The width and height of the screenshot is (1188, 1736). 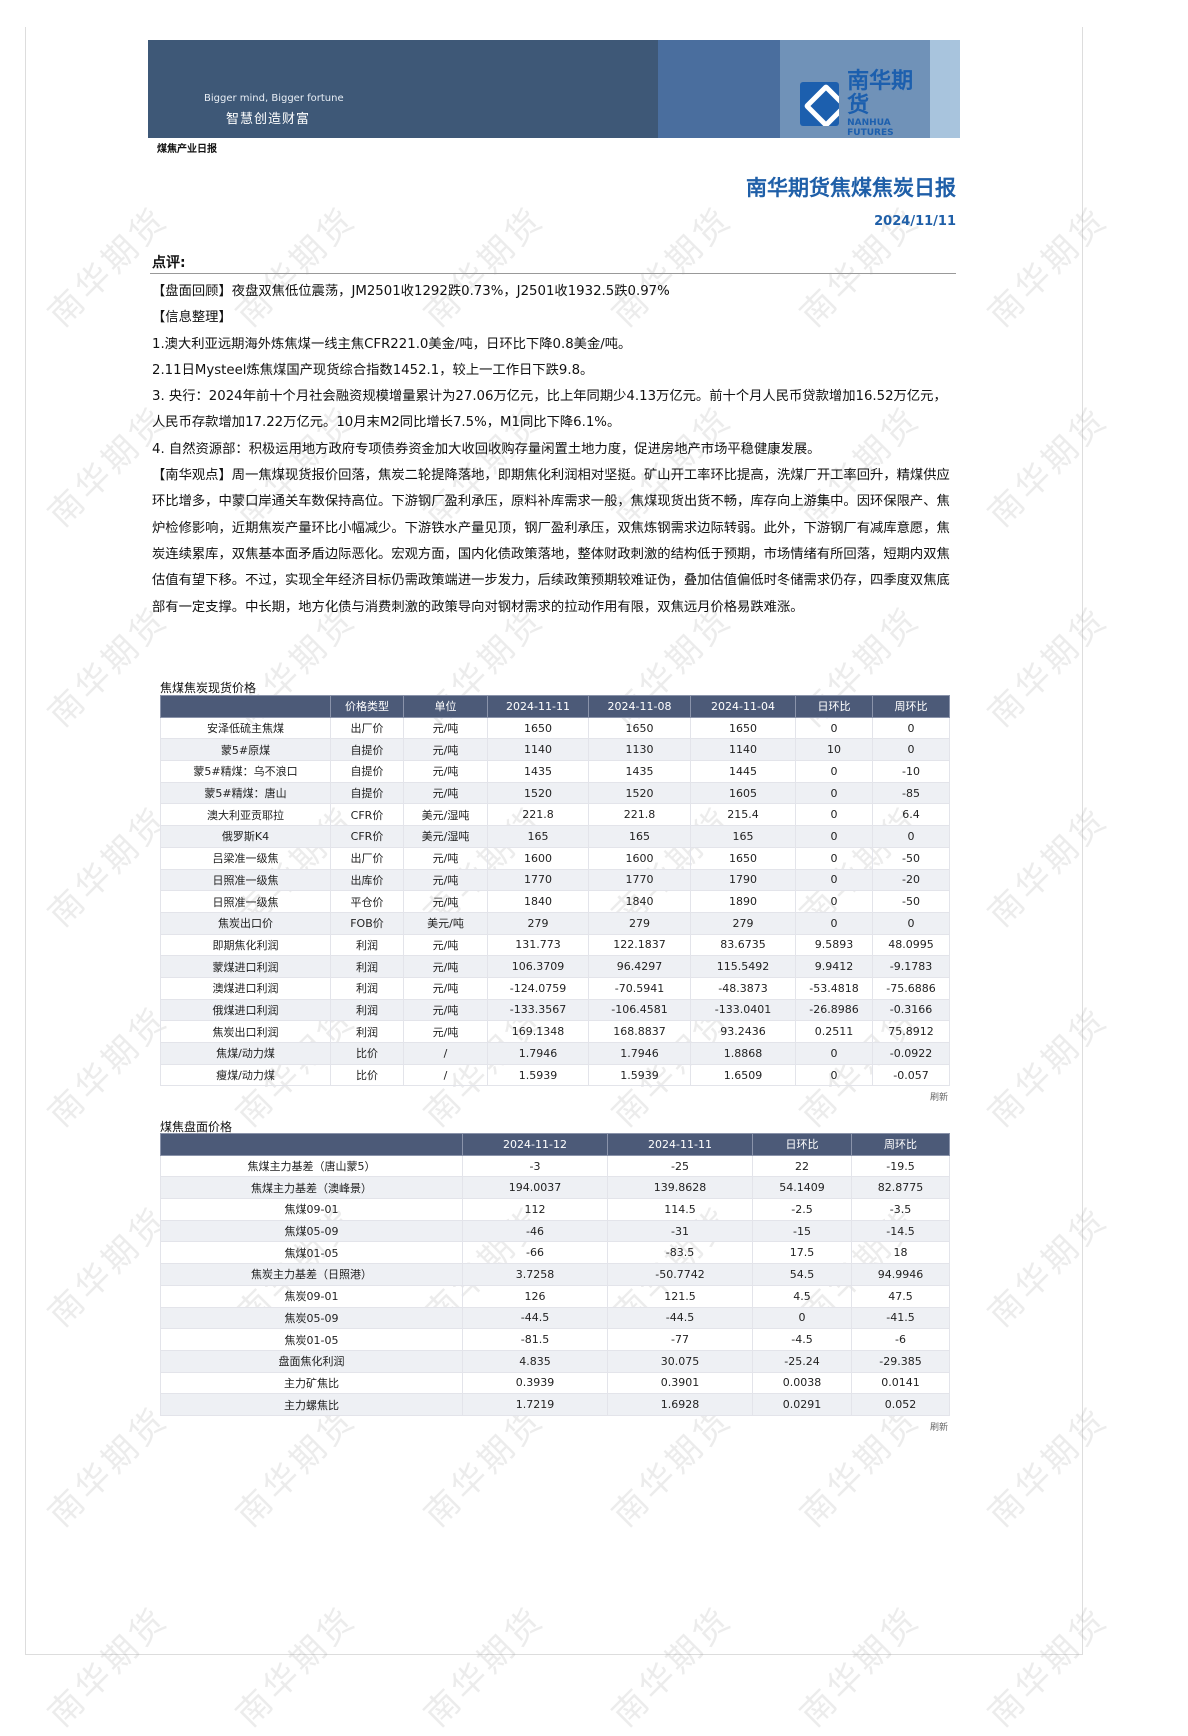 What do you see at coordinates (743, 880) in the screenshot?
I see `table-cell: 1790` at bounding box center [743, 880].